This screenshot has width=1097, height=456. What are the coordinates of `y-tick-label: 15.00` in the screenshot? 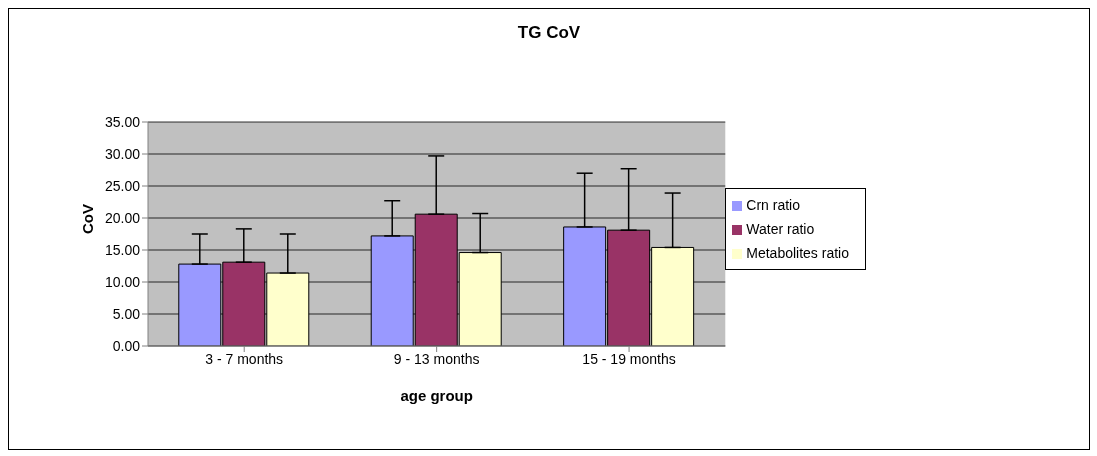 It's located at (122, 249).